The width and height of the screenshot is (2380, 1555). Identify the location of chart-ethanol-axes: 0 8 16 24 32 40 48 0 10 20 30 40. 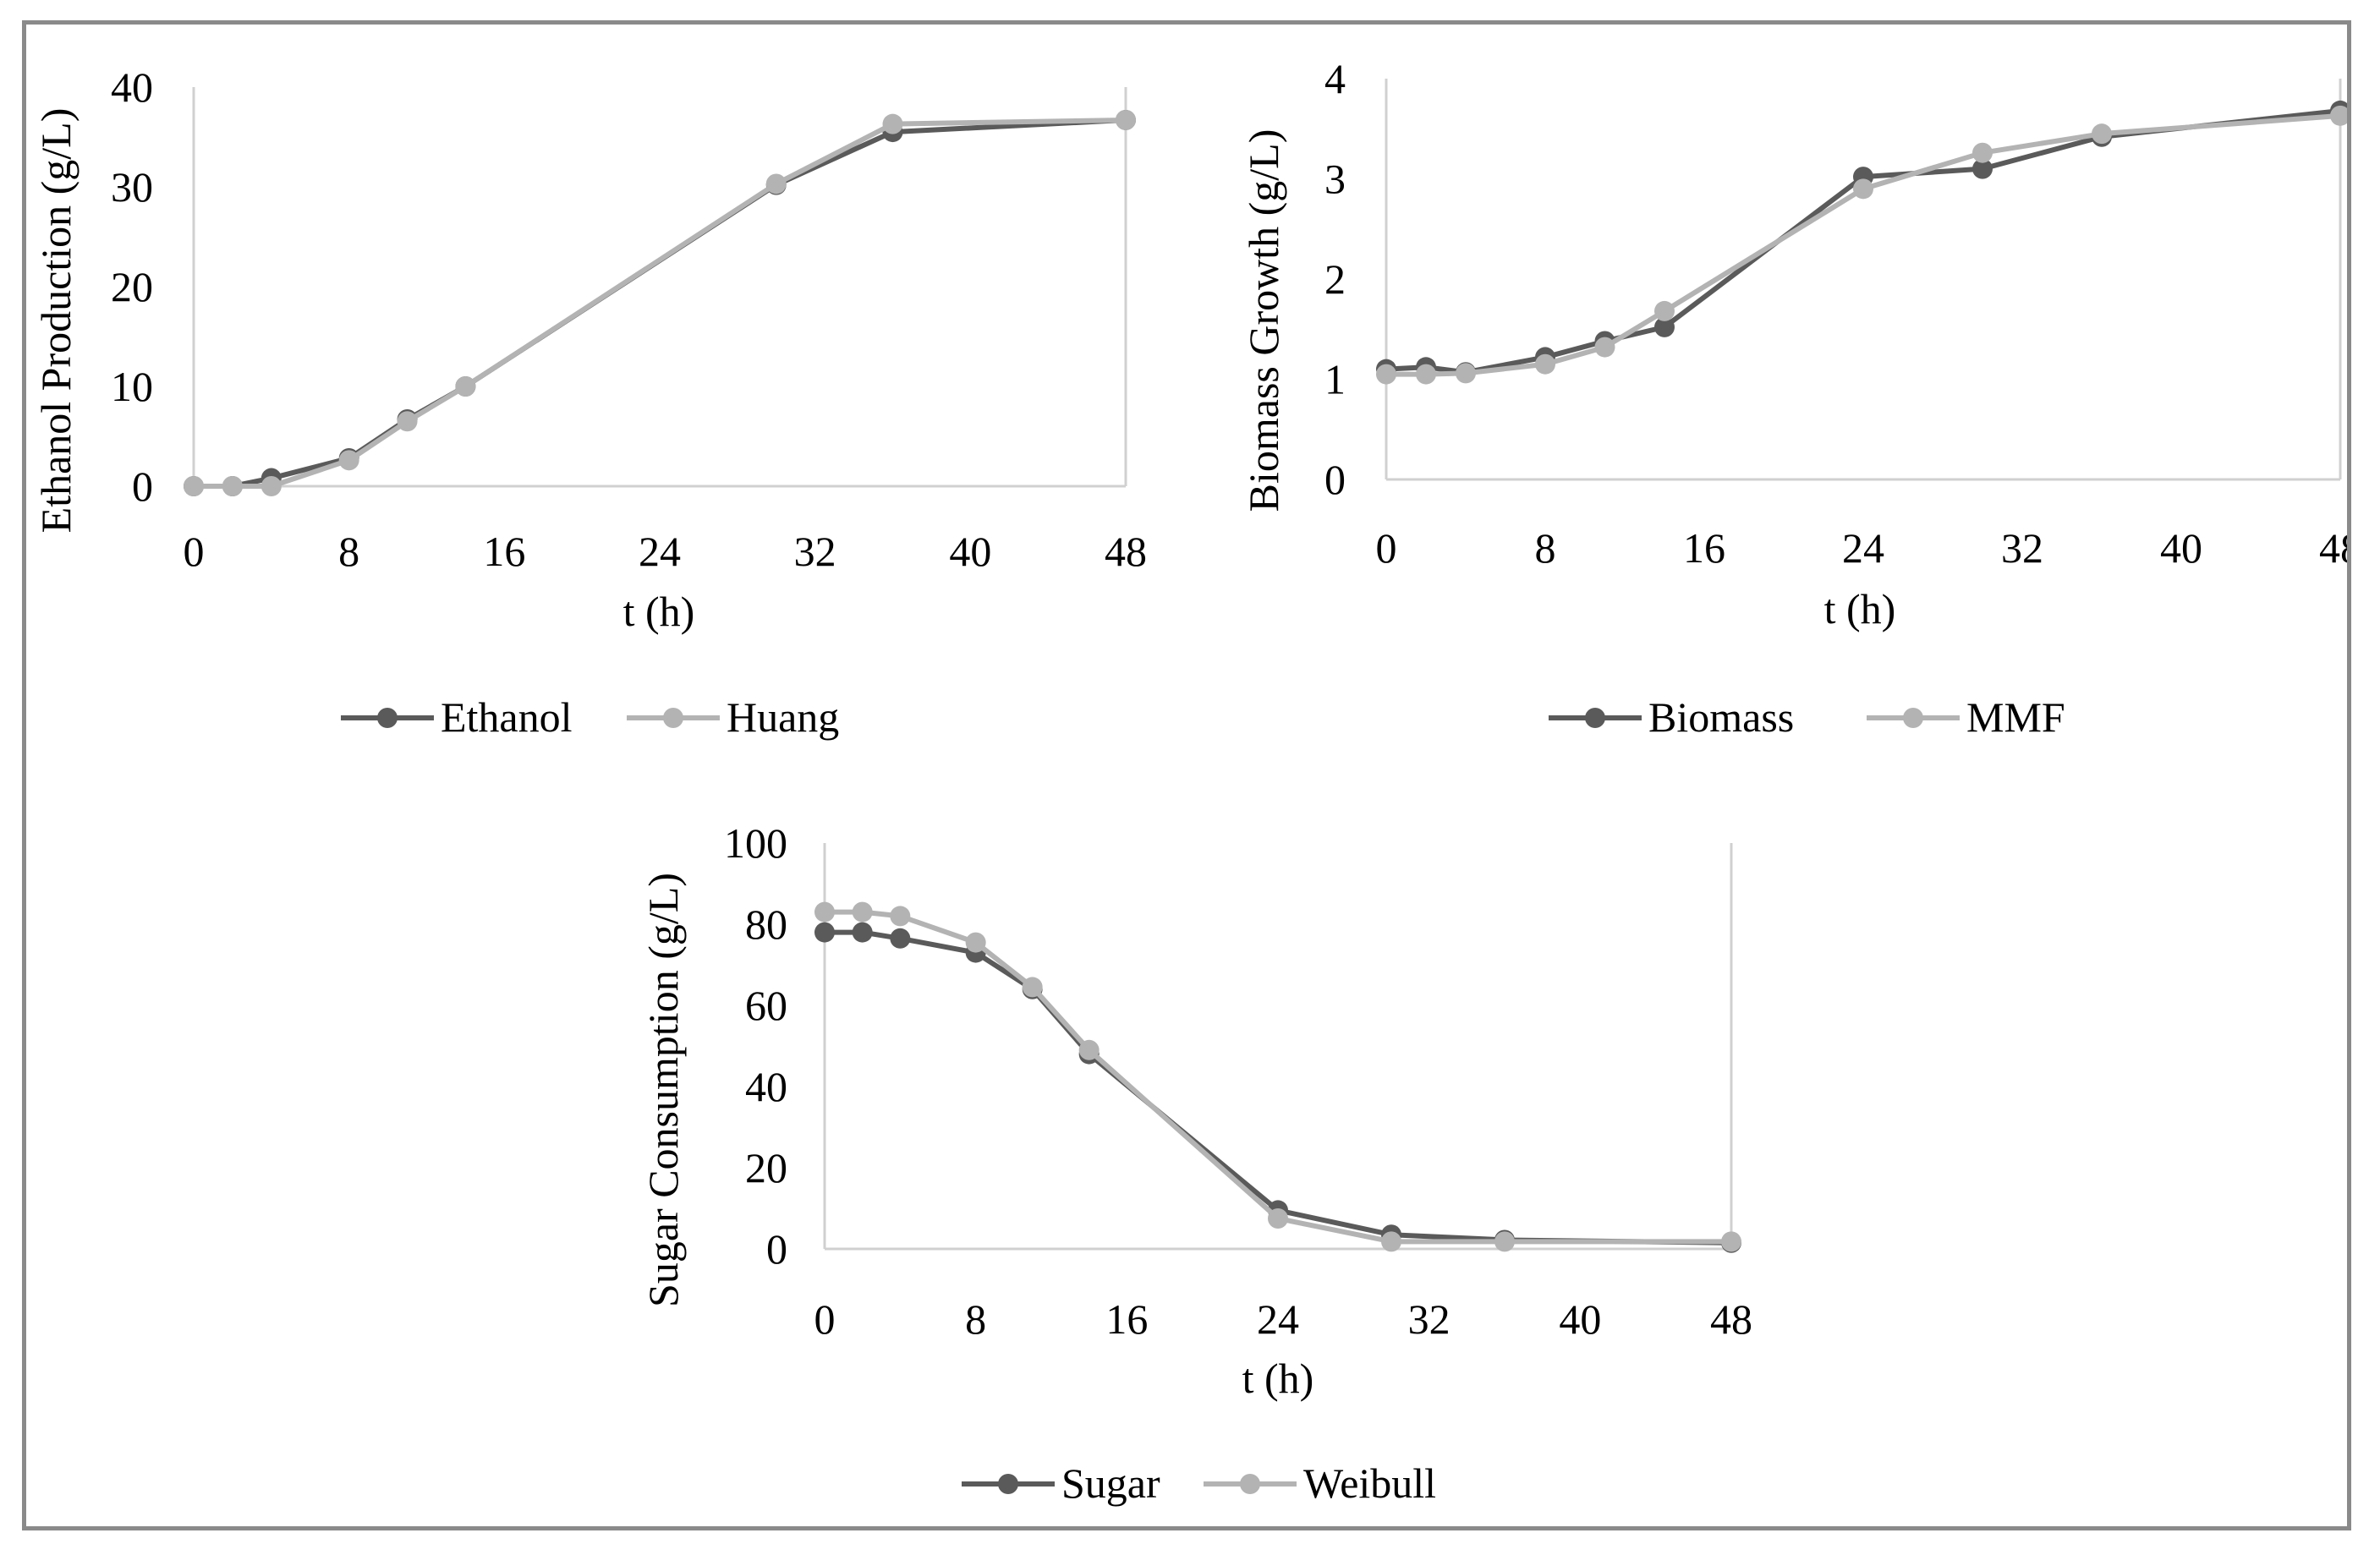
(629, 319).